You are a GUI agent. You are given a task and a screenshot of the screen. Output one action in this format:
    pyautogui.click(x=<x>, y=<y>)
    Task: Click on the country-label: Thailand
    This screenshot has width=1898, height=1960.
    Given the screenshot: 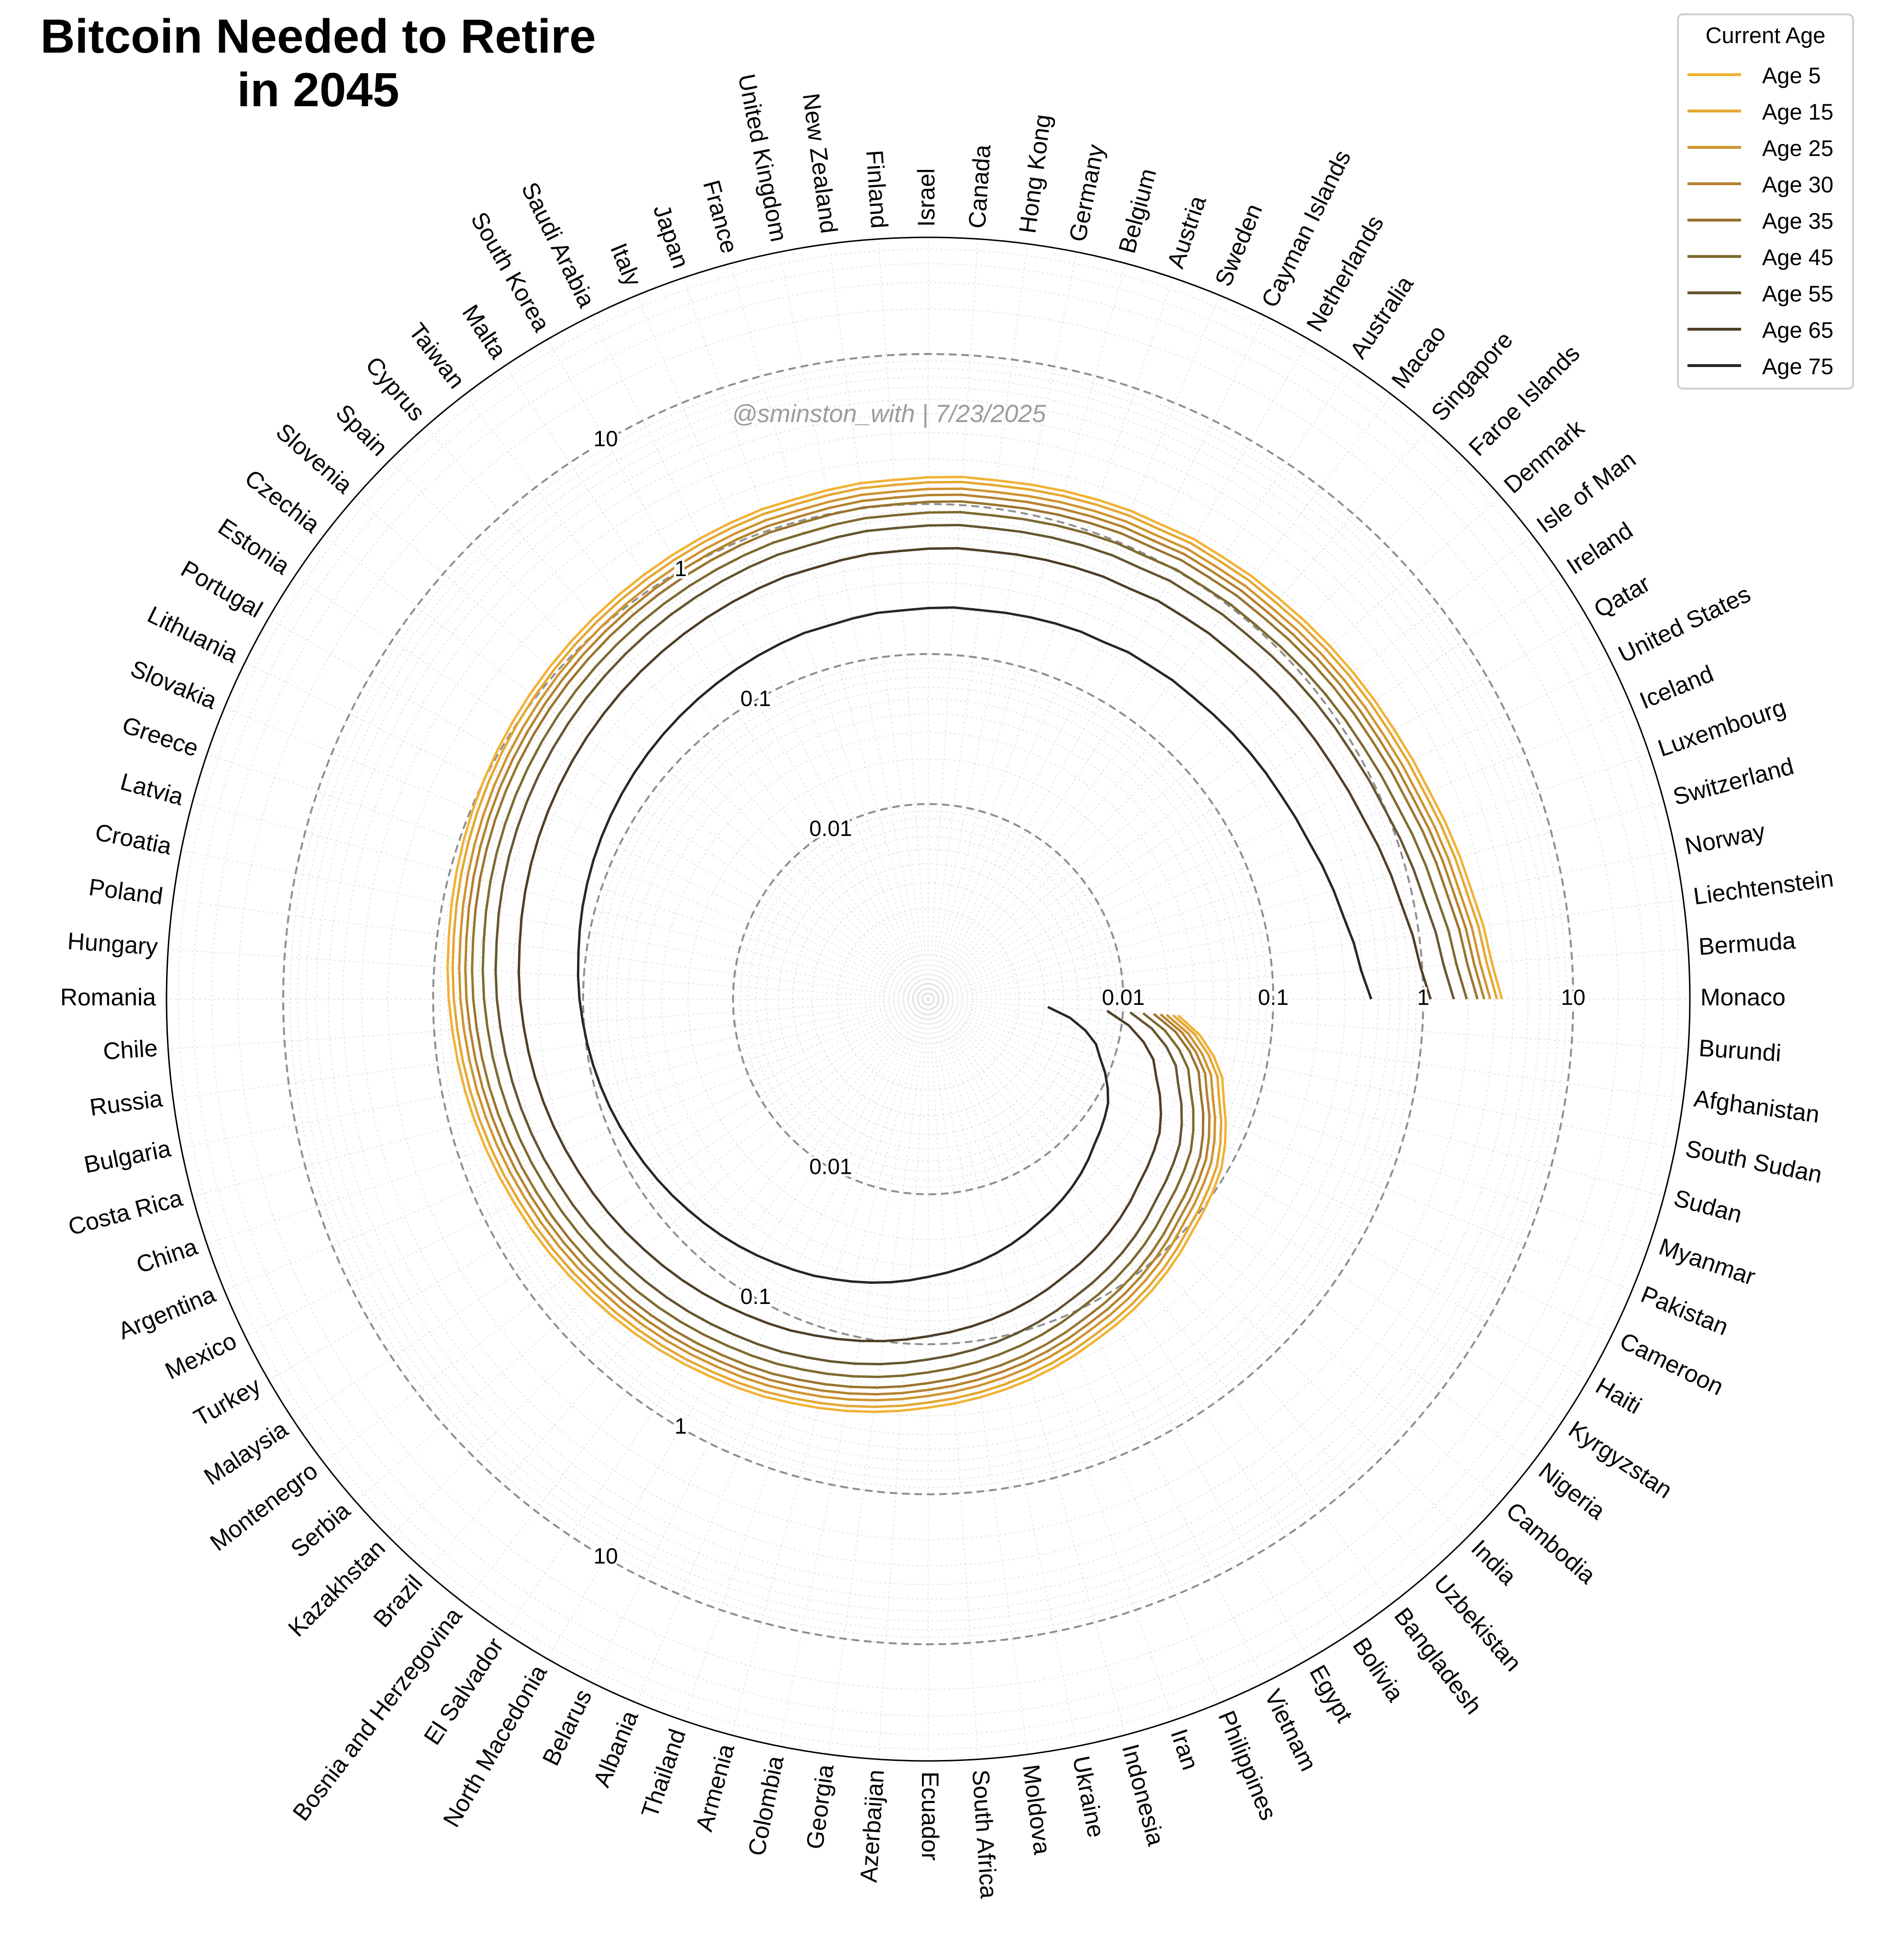 What is the action you would take?
    pyautogui.click(x=663, y=1773)
    